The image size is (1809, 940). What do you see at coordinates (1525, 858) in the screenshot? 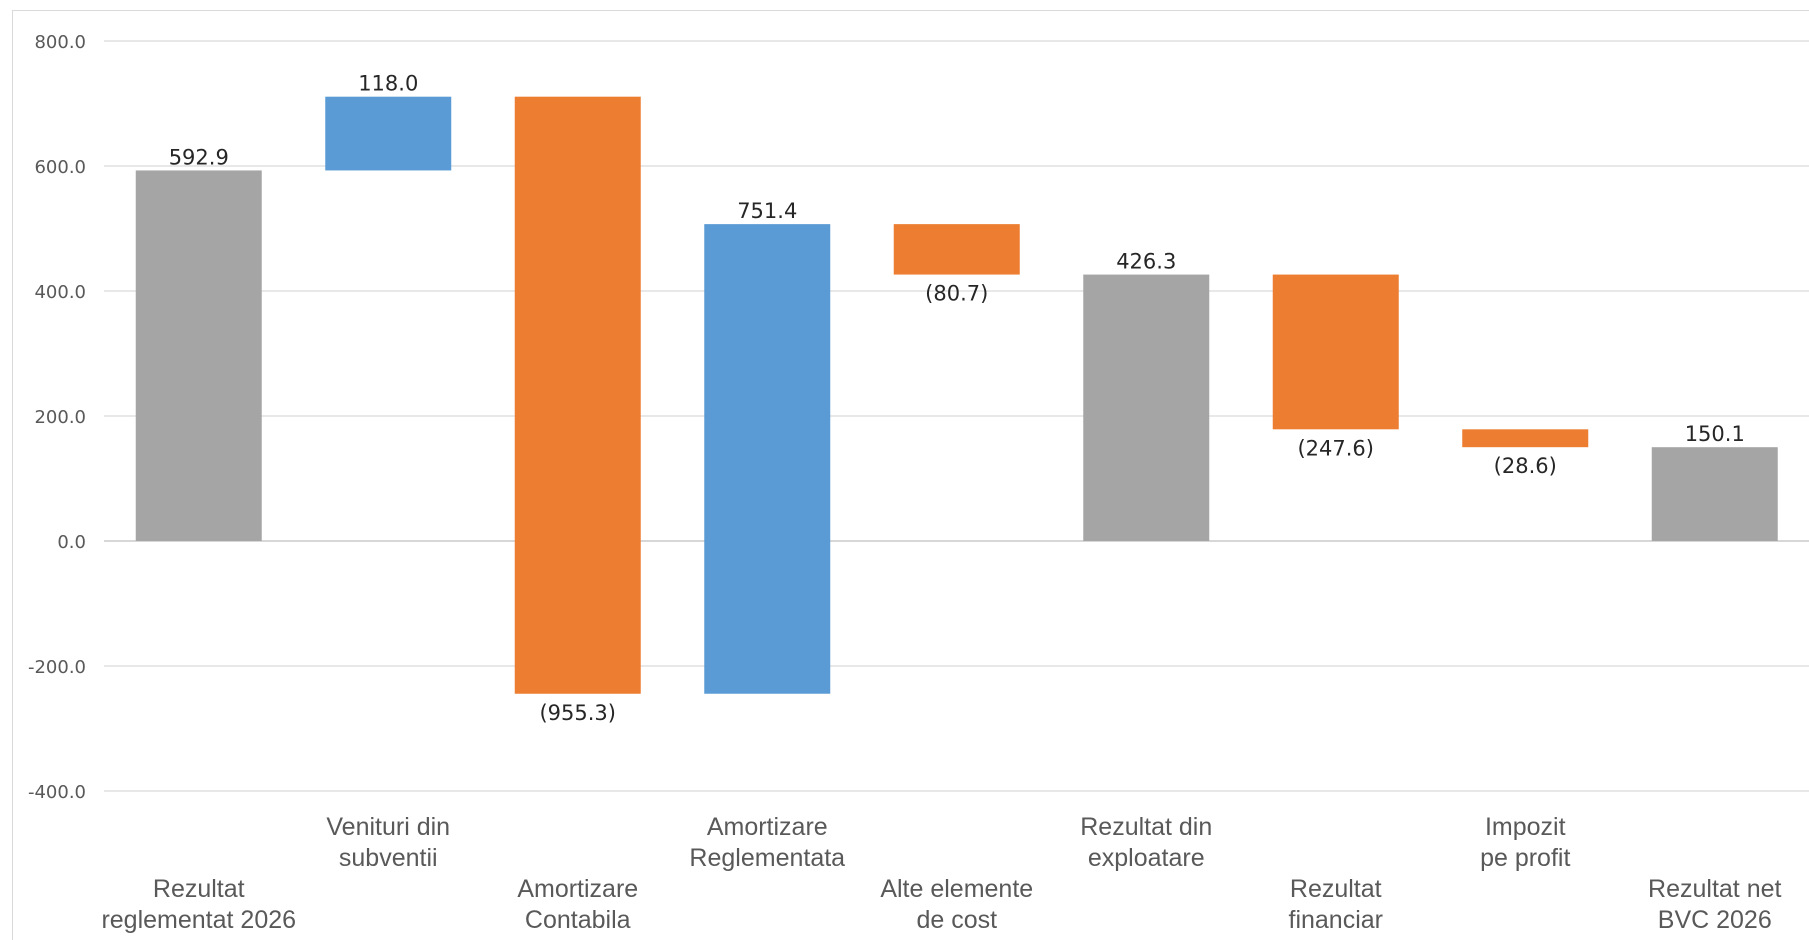
I see `category-label: pe profit` at bounding box center [1525, 858].